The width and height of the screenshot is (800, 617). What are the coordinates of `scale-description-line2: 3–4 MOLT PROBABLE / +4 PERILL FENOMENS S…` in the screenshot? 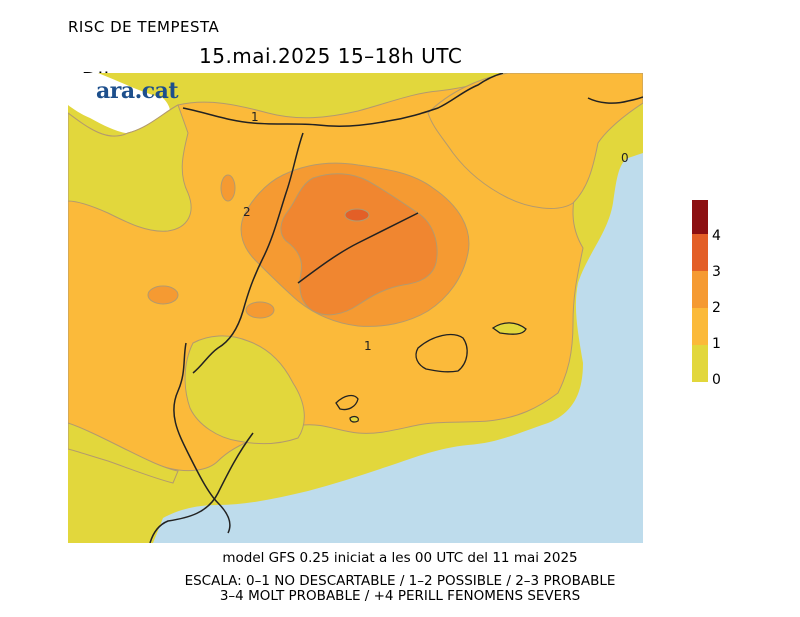 It's located at (400, 596).